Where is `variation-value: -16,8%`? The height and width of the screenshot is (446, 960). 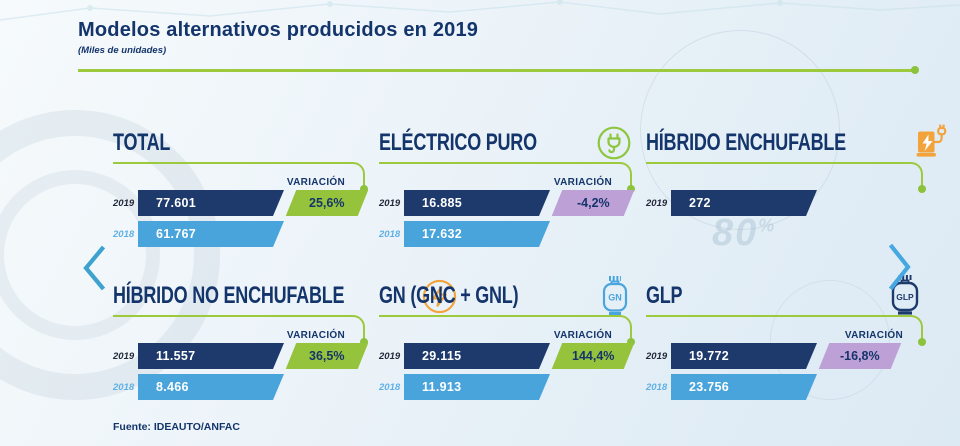
variation-value: -16,8% is located at coordinates (860, 356).